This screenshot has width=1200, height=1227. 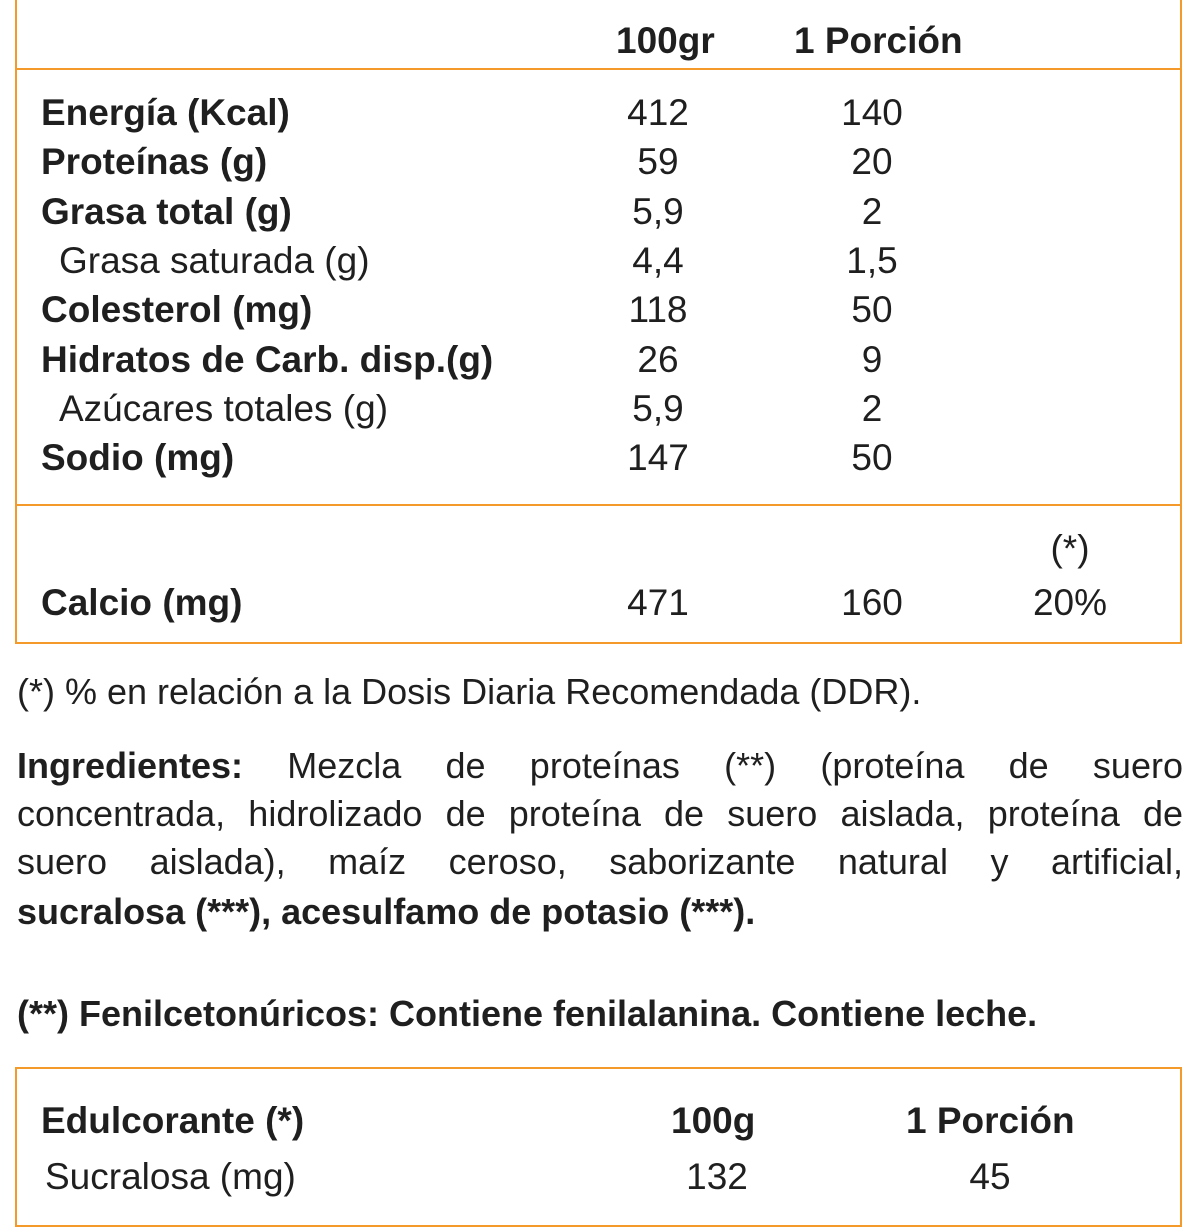 I want to click on nutrient-label: Colesterol (mg), so click(x=177, y=309).